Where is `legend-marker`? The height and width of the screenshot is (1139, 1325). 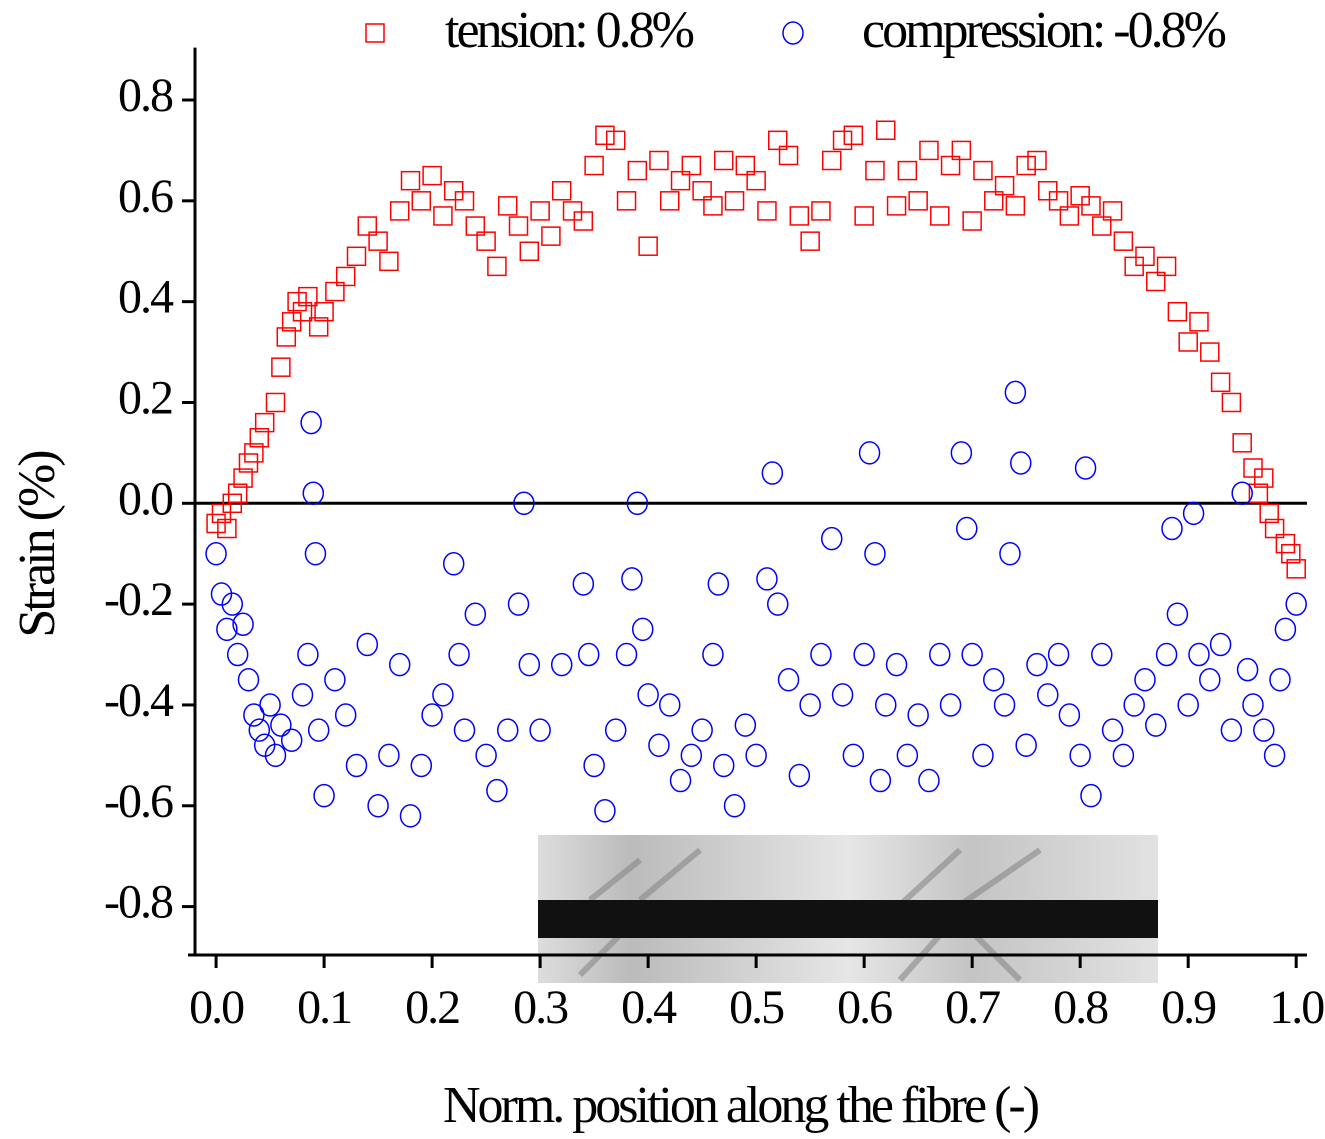 legend-marker is located at coordinates (793, 33).